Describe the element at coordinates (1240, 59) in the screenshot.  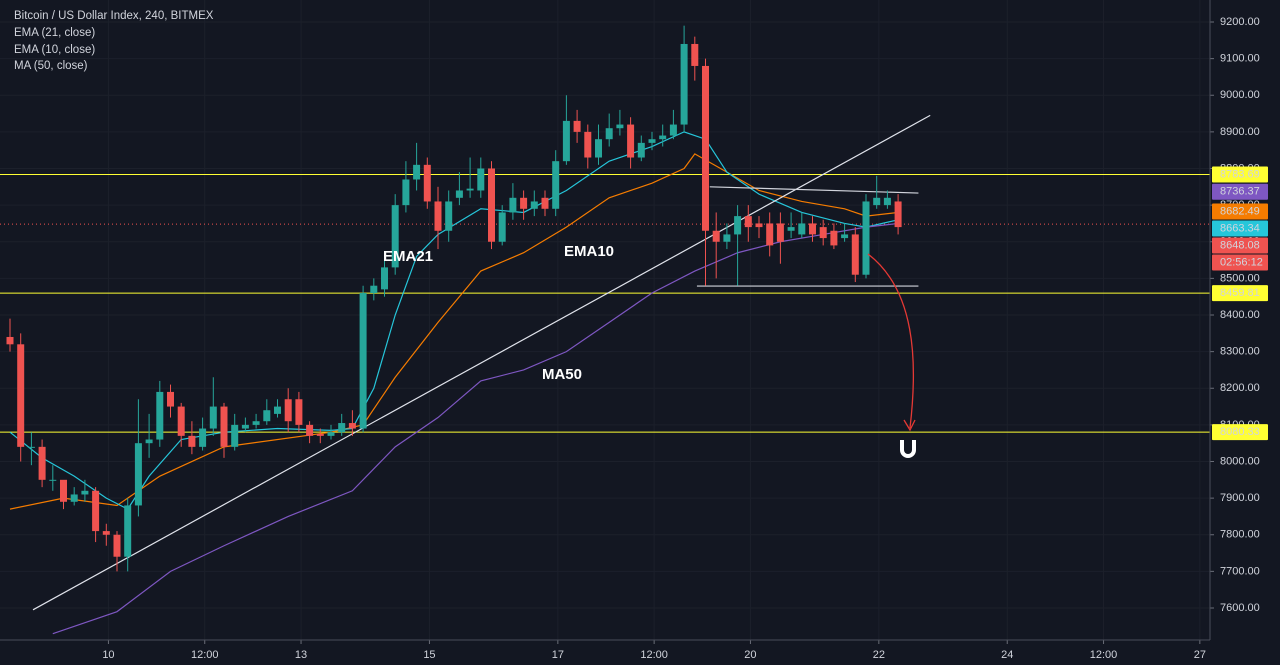
I see `y-tick-label: 9100.00` at that location.